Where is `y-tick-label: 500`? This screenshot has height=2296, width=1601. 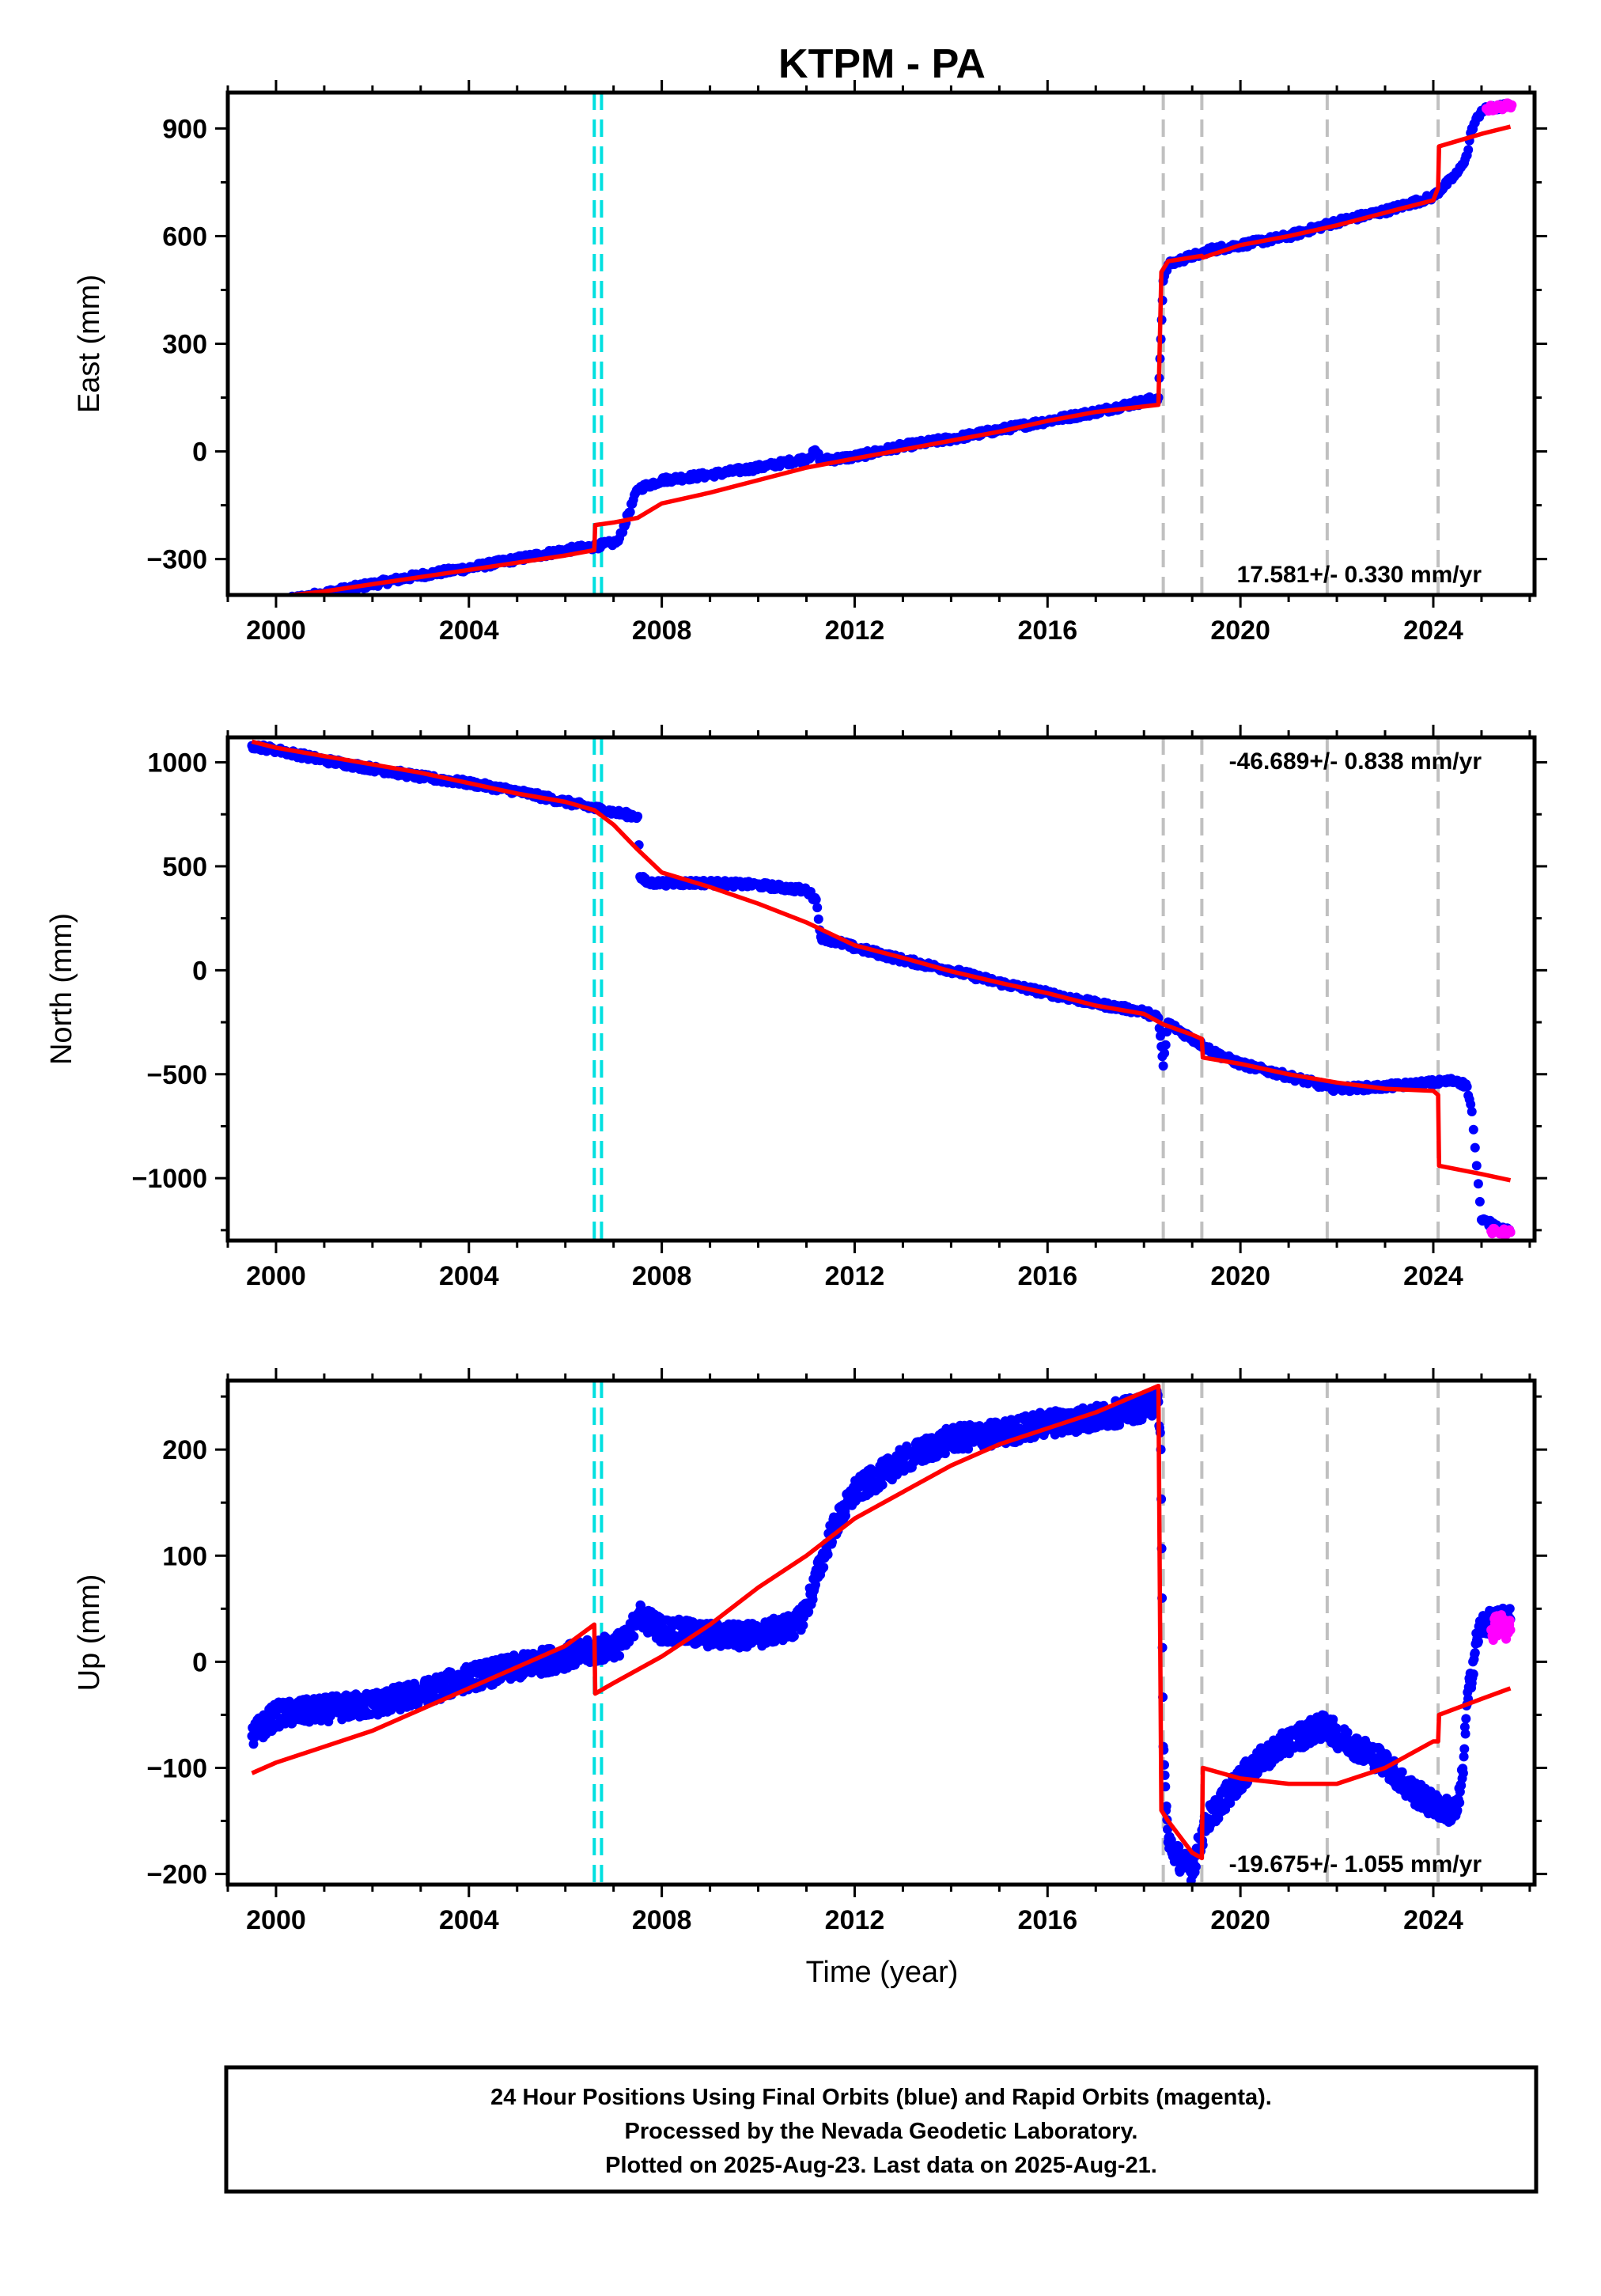
y-tick-label: 500 is located at coordinates (184, 867).